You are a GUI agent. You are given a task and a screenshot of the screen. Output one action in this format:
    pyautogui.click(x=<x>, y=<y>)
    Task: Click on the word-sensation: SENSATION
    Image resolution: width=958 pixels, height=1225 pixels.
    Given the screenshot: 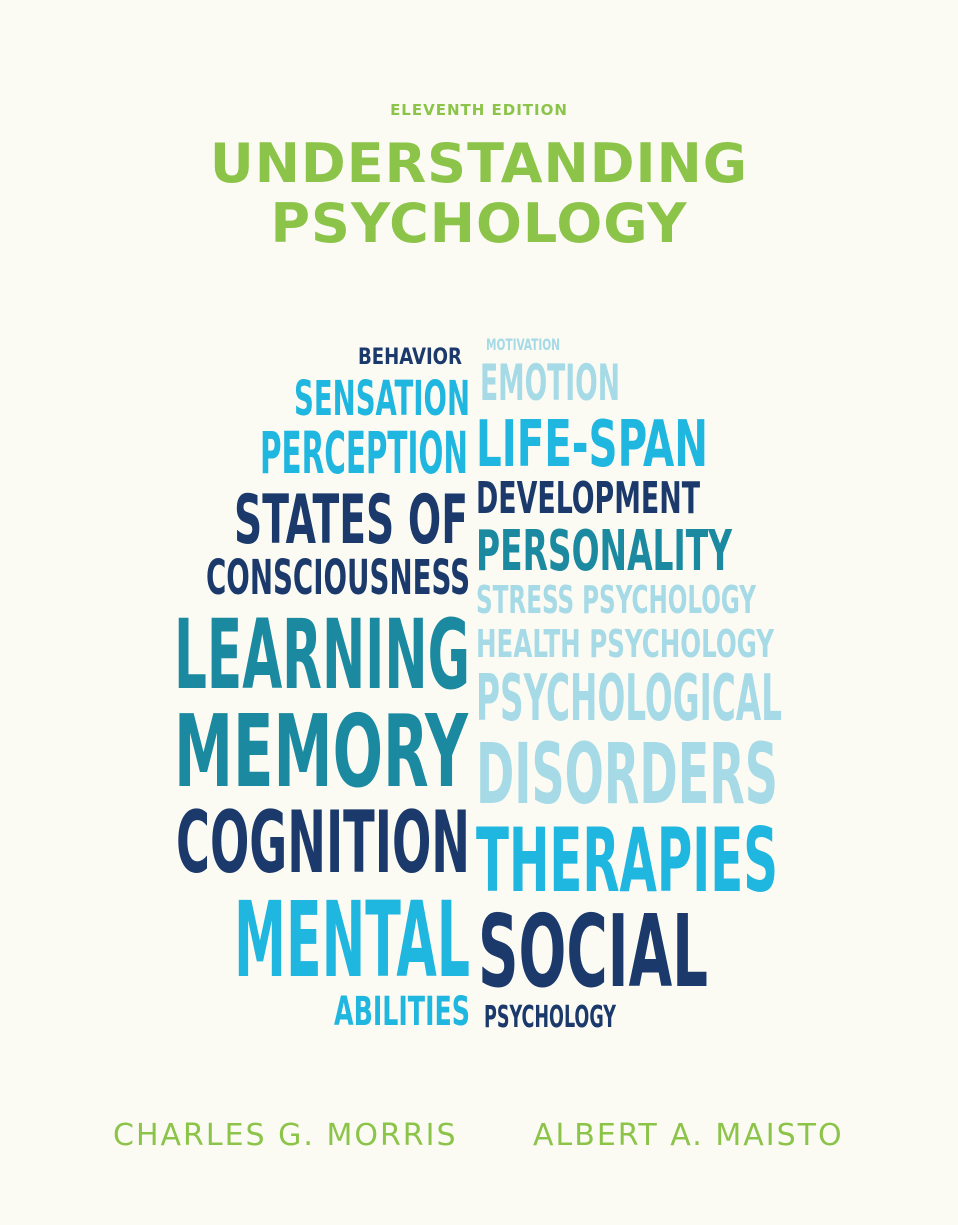 What is the action you would take?
    pyautogui.click(x=382, y=399)
    